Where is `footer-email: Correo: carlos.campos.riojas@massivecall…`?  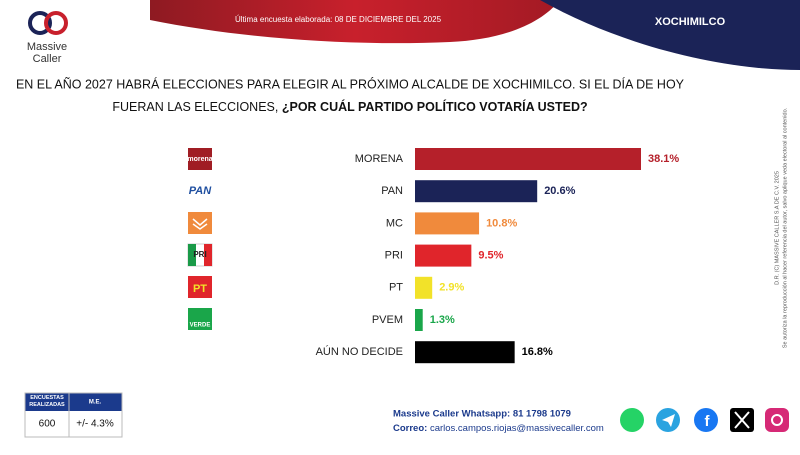 footer-email: Correo: carlos.campos.riojas@massivecall… is located at coordinates (498, 428).